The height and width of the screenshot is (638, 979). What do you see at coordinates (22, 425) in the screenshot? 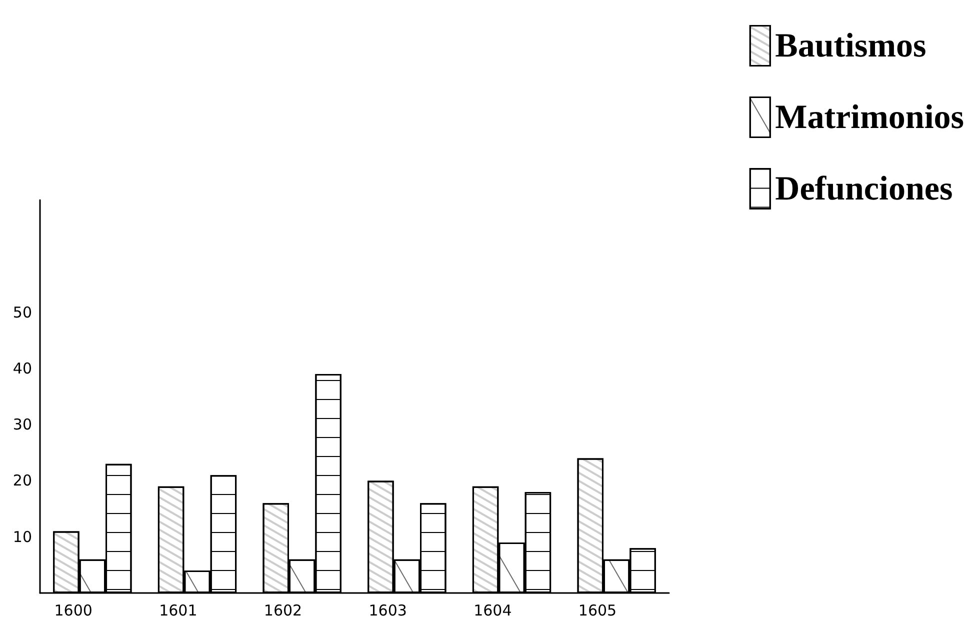
I see `y-tick-label: 30` at bounding box center [22, 425].